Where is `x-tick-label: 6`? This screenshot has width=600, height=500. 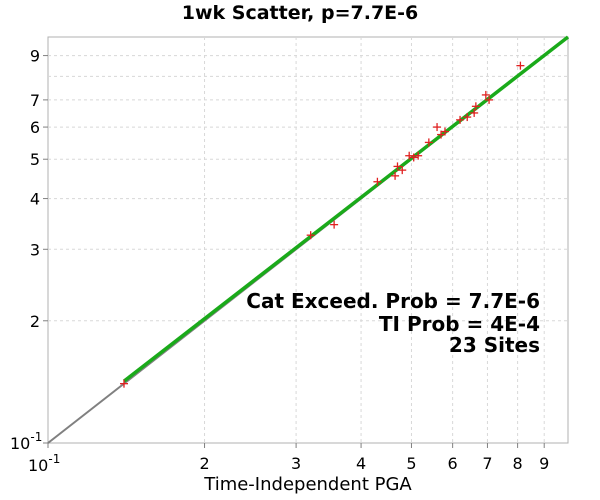
x-tick-label: 6 is located at coordinates (453, 463).